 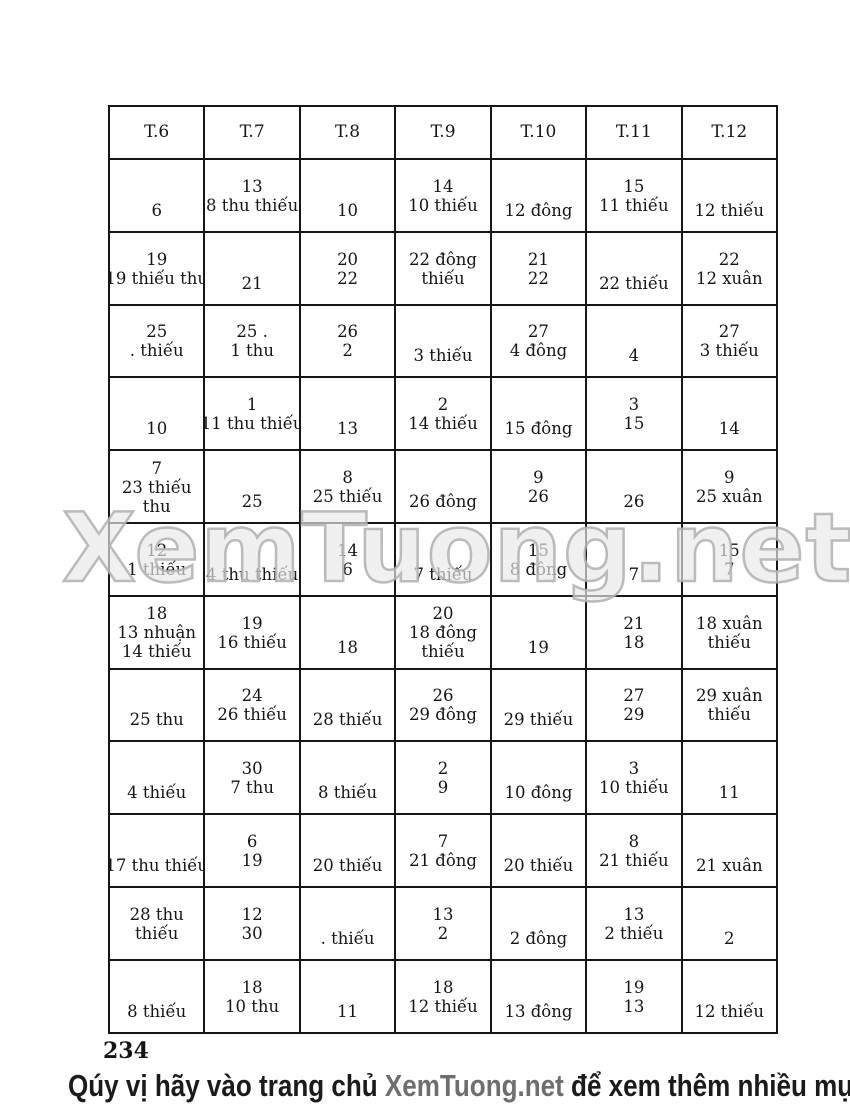 I want to click on table-cell-r4-c7: 14, so click(x=730, y=415).